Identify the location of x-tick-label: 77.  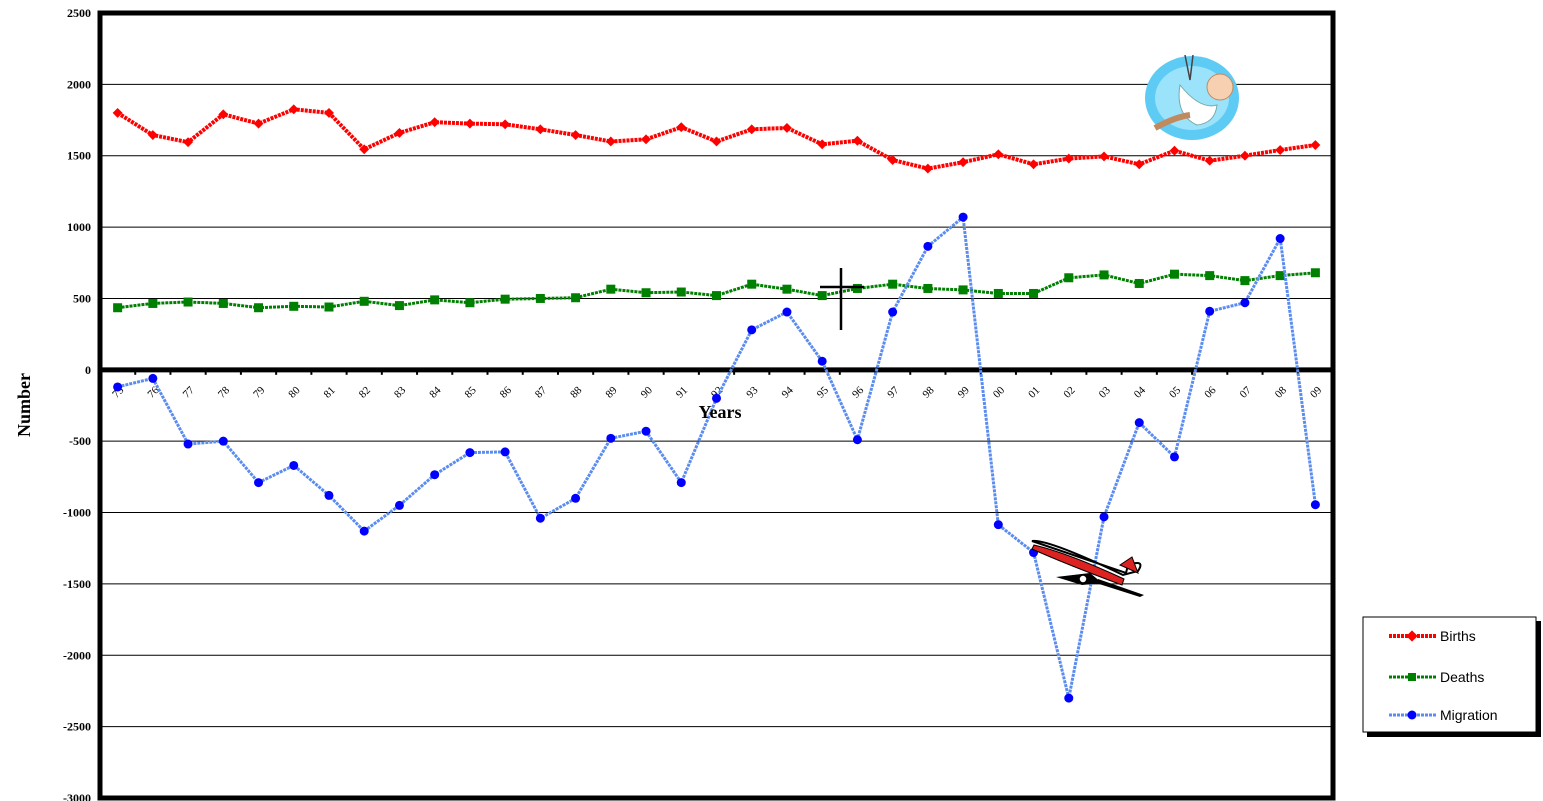
(189, 392).